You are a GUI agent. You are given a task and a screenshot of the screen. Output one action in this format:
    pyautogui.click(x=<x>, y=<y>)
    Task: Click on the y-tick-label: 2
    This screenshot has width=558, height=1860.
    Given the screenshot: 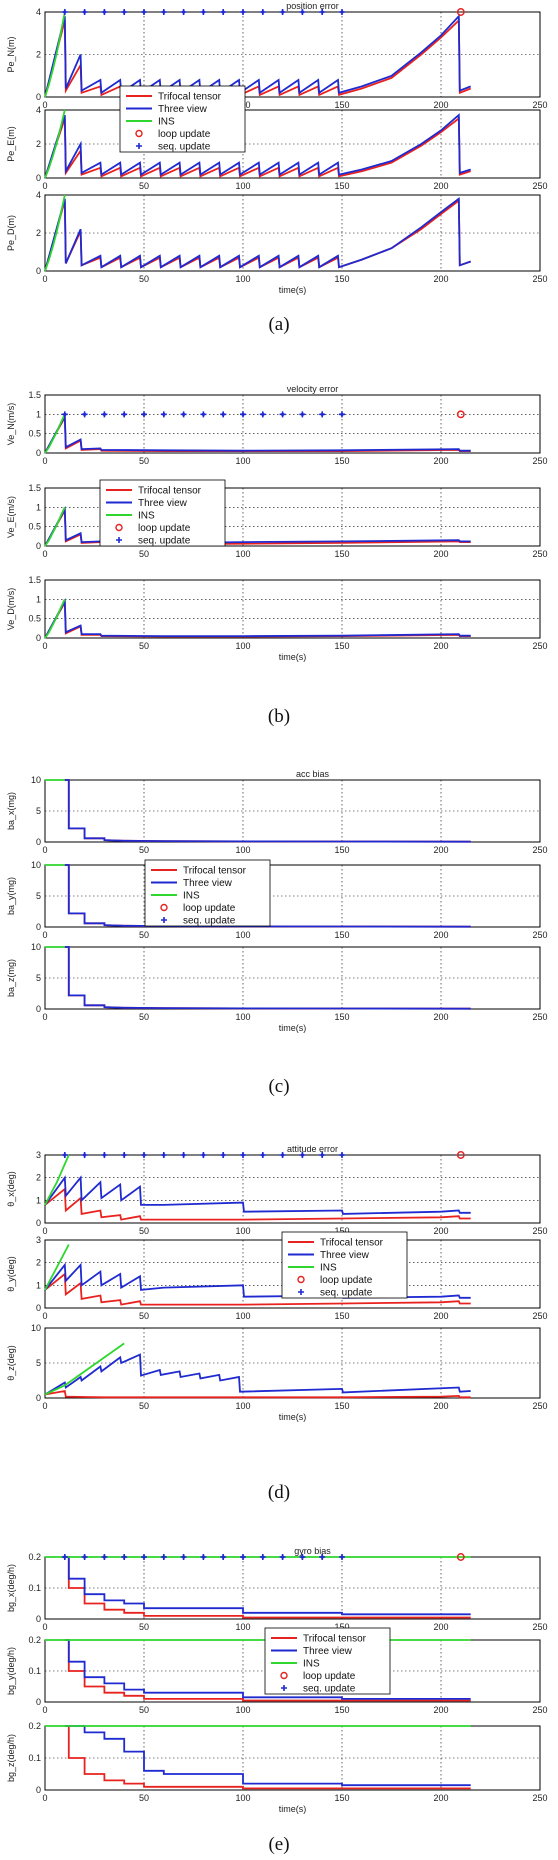 What is the action you would take?
    pyautogui.click(x=38, y=1178)
    